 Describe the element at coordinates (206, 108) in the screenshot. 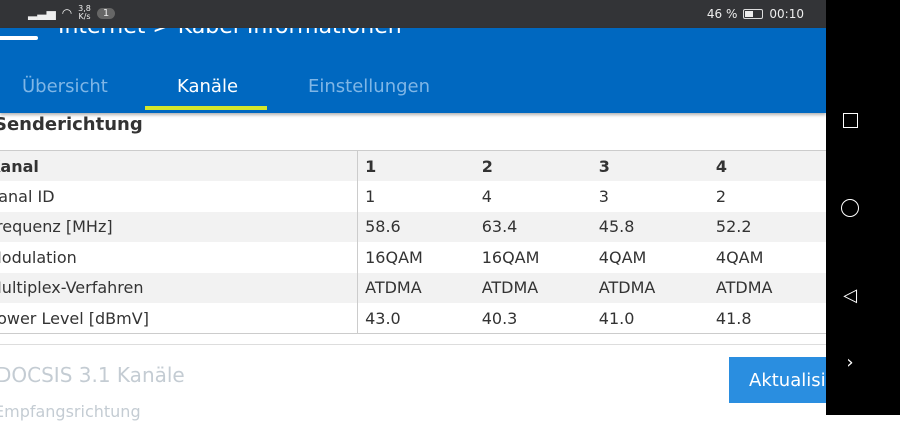

I see `active-tab-indicator` at that location.